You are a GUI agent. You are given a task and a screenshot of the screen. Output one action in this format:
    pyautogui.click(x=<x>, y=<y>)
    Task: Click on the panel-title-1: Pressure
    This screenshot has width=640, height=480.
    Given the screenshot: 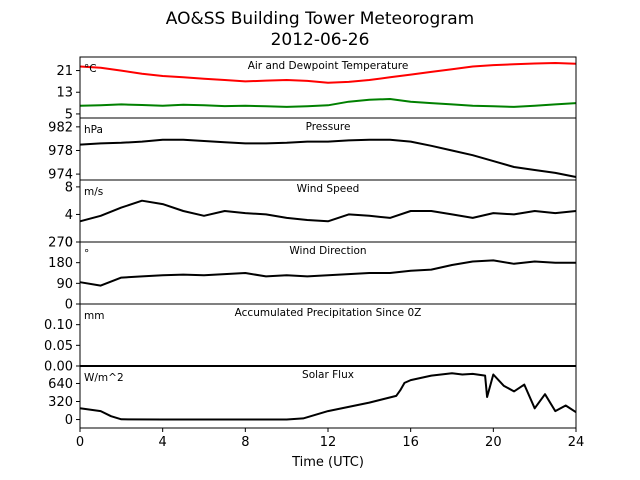 What is the action you would take?
    pyautogui.click(x=328, y=127)
    